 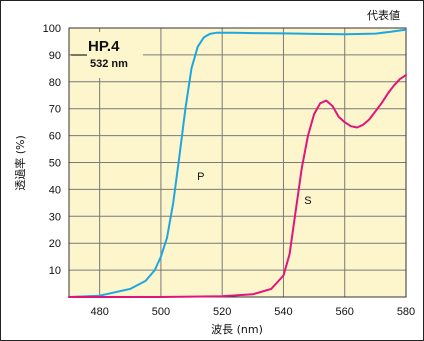 What do you see at coordinates (307, 201) in the screenshot?
I see `series-label-s: S` at bounding box center [307, 201].